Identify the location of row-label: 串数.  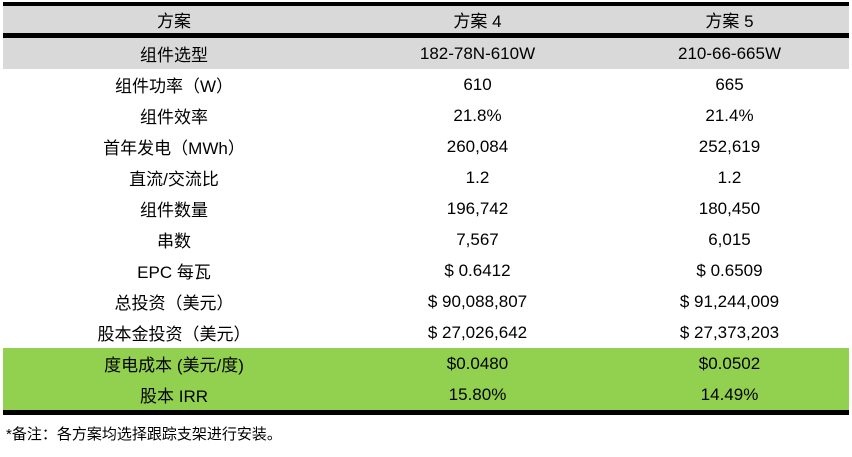
(174, 239).